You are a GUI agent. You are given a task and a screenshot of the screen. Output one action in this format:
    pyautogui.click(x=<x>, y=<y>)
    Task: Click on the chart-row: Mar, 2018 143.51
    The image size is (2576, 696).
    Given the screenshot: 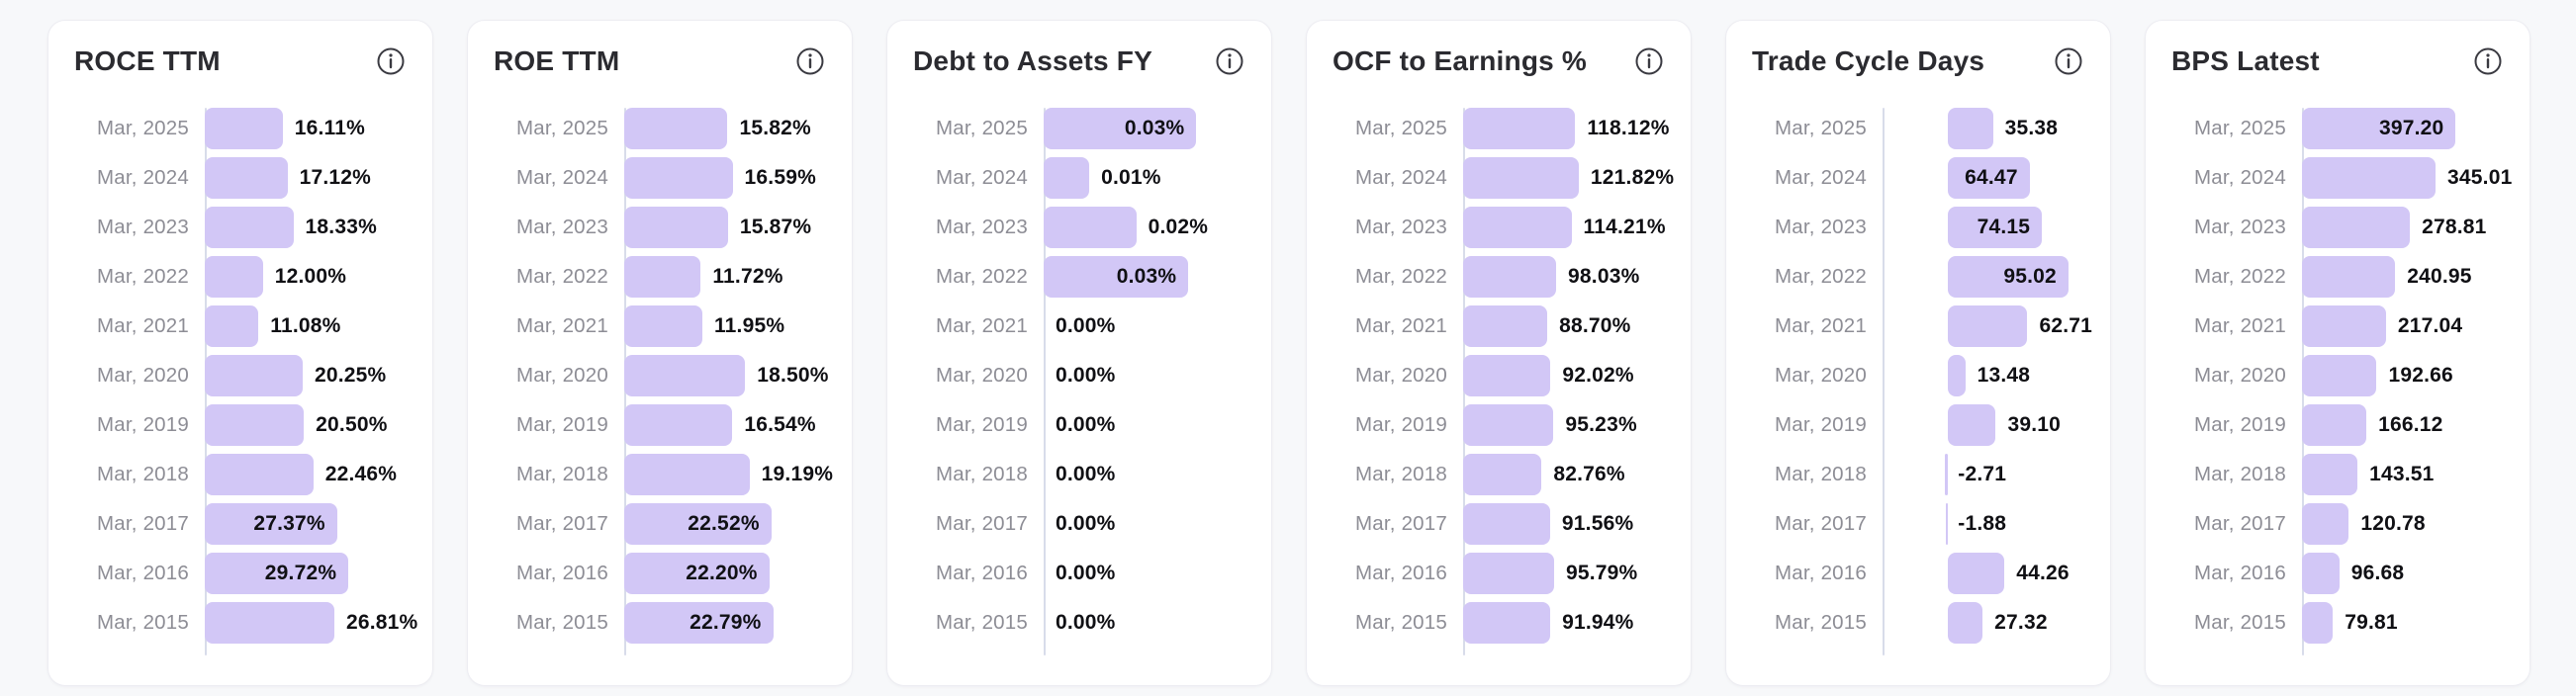 What is the action you would take?
    pyautogui.click(x=2338, y=475)
    